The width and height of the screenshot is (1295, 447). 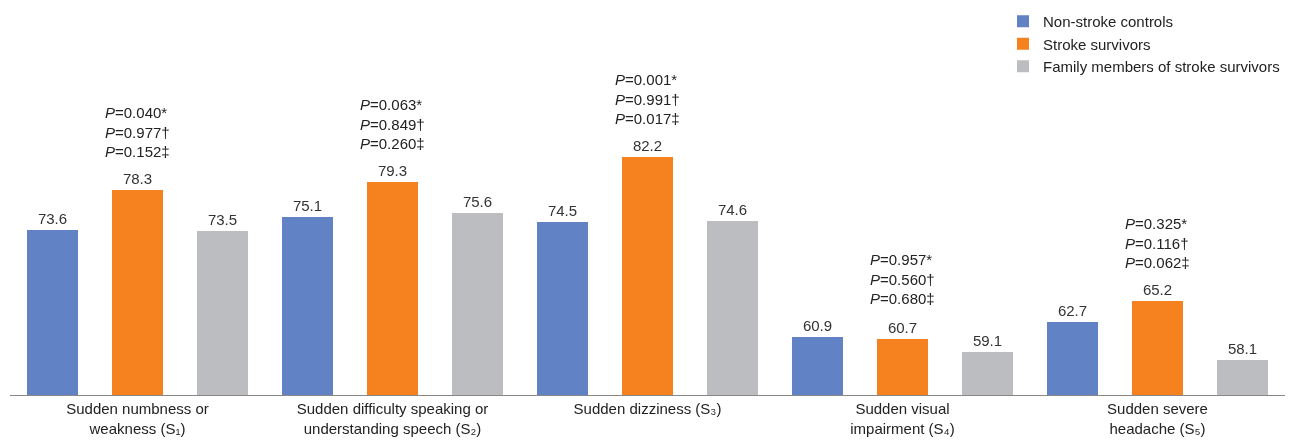 I want to click on data-label: 60.9, so click(x=817, y=325).